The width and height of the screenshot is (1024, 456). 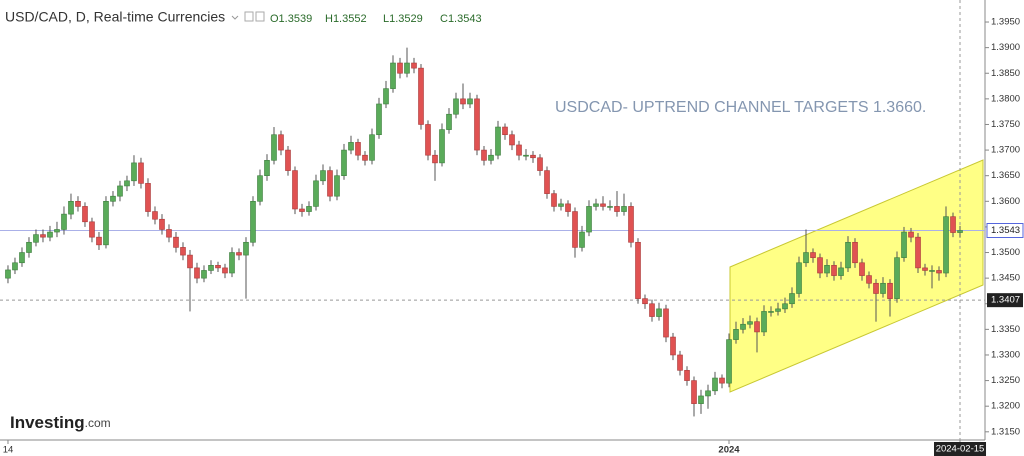 I want to click on x-tick-label: 2024, so click(x=729, y=450).